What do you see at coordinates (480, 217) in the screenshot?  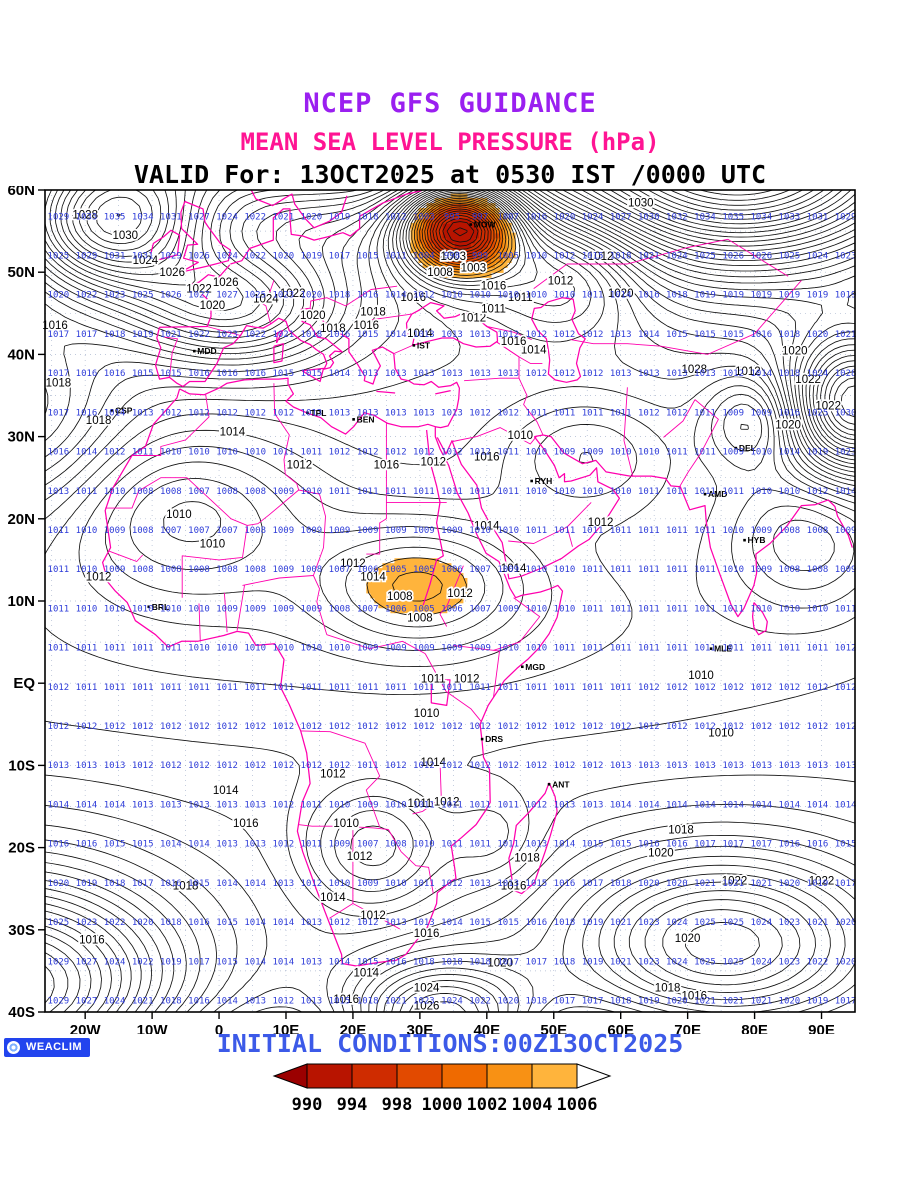 I see `svg-text: 997` at bounding box center [480, 217].